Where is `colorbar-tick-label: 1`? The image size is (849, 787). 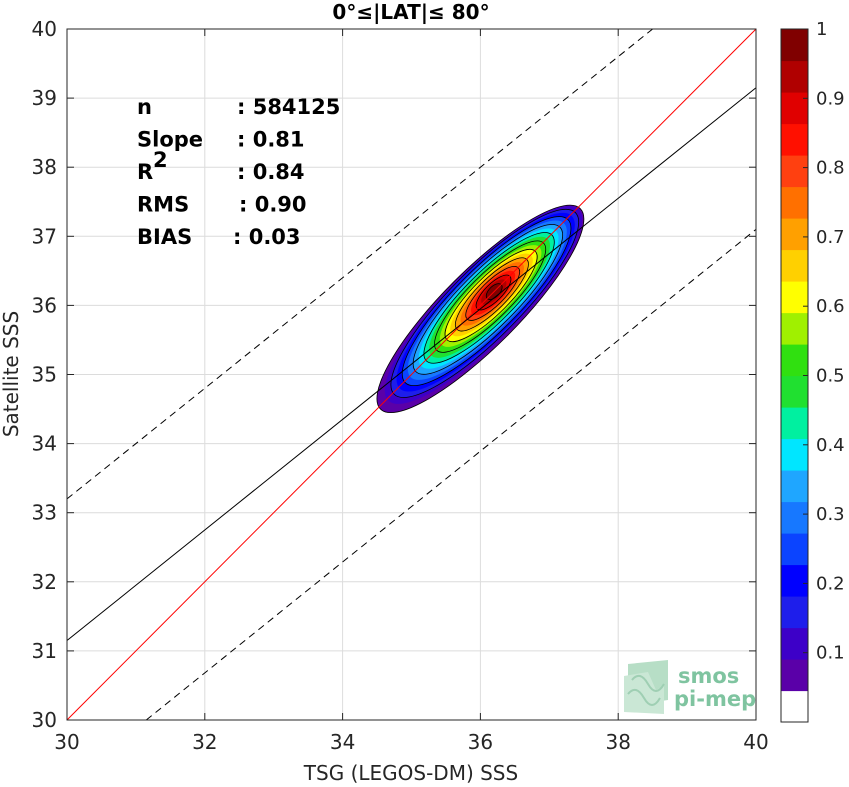
colorbar-tick-label: 1 is located at coordinates (821, 29).